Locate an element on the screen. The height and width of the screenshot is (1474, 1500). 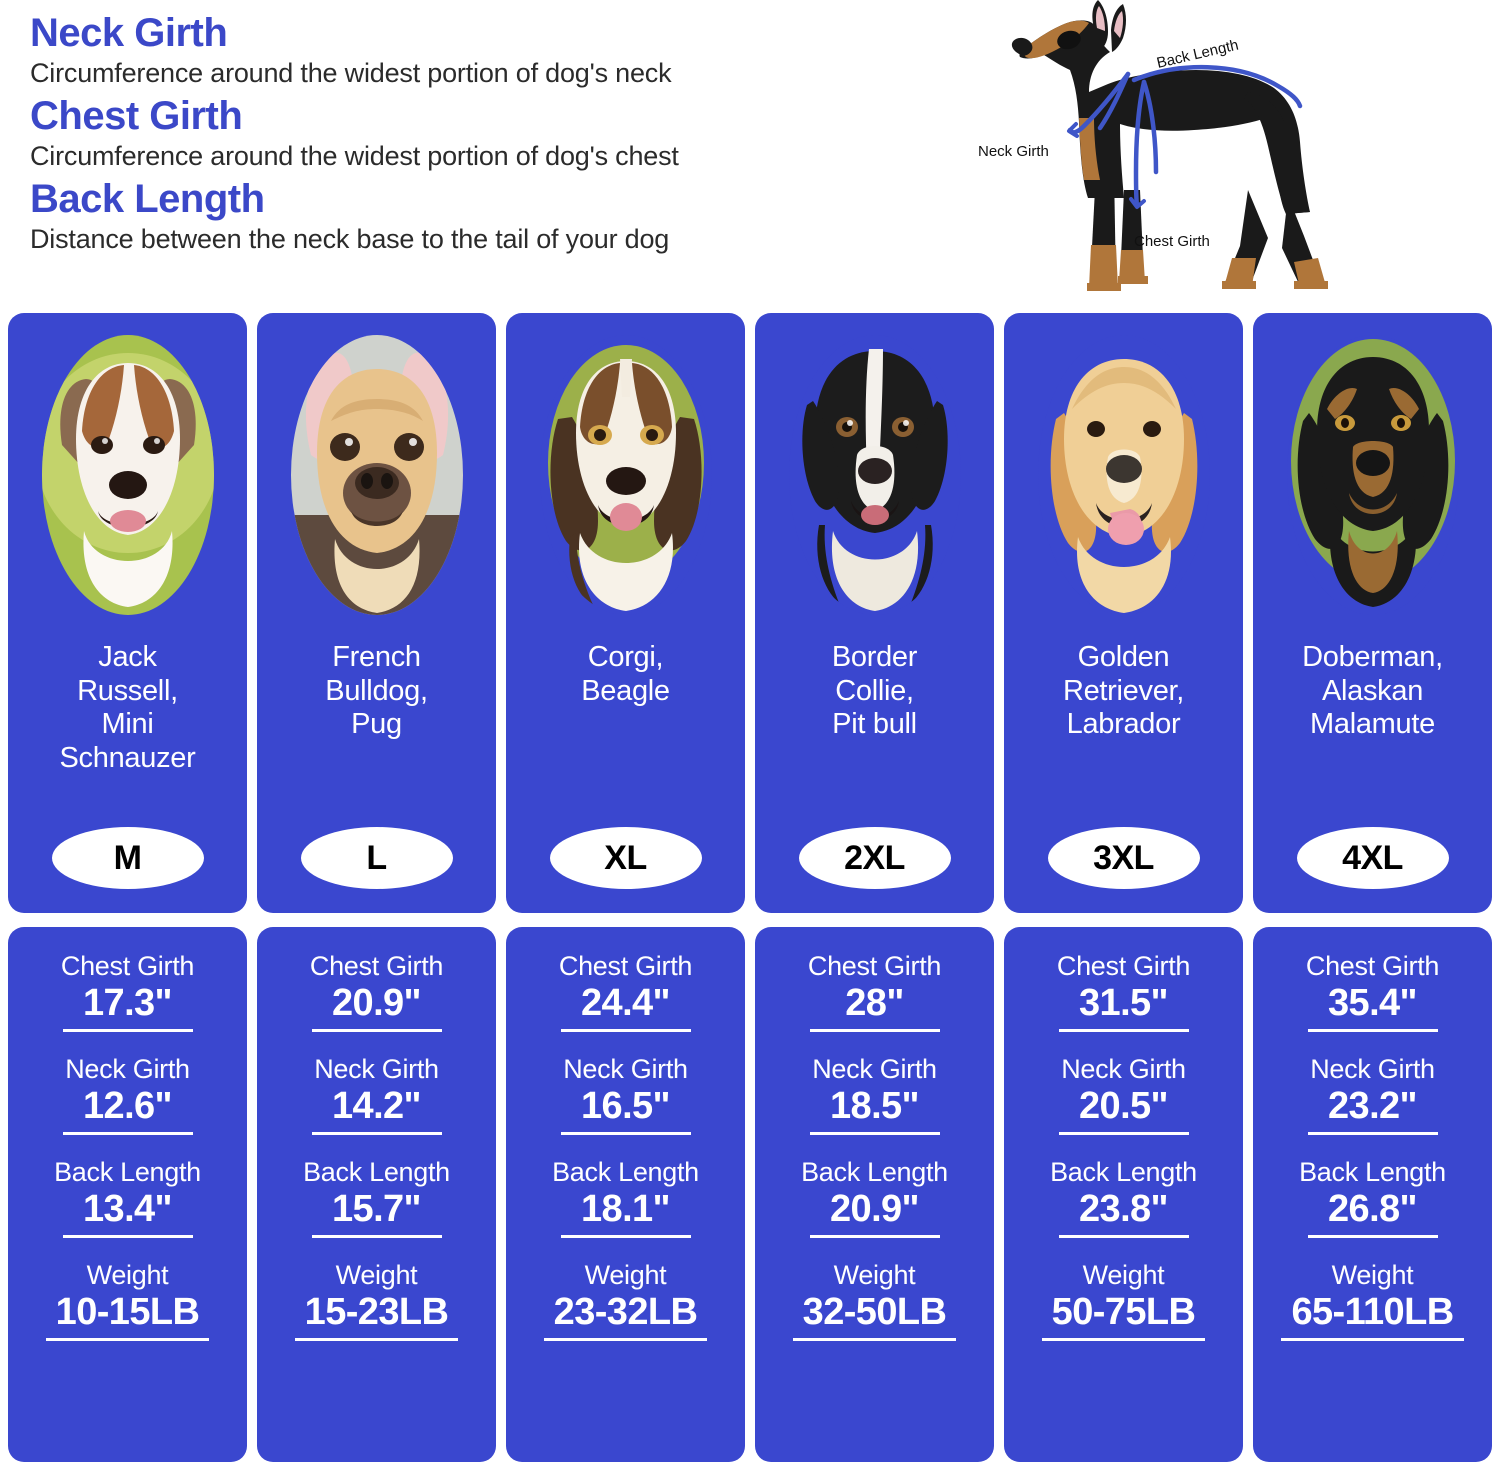
breed-name: Golden Retriever, Labrador is located at coordinates (1123, 691).